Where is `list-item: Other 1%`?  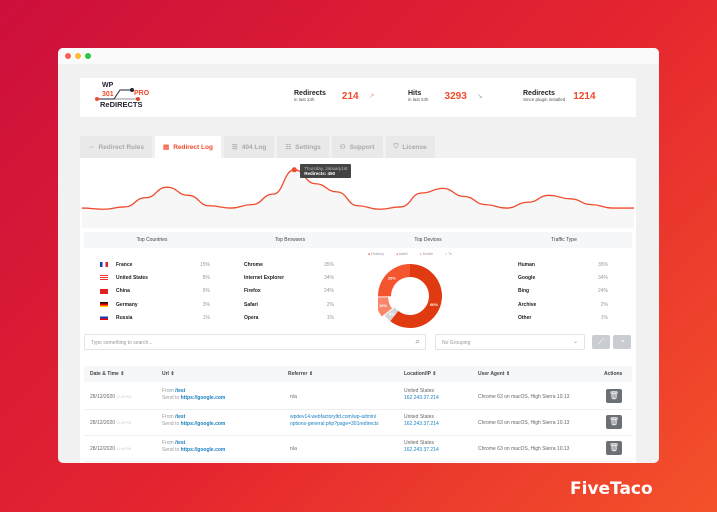
list-item: Other 1% is located at coordinates (563, 317).